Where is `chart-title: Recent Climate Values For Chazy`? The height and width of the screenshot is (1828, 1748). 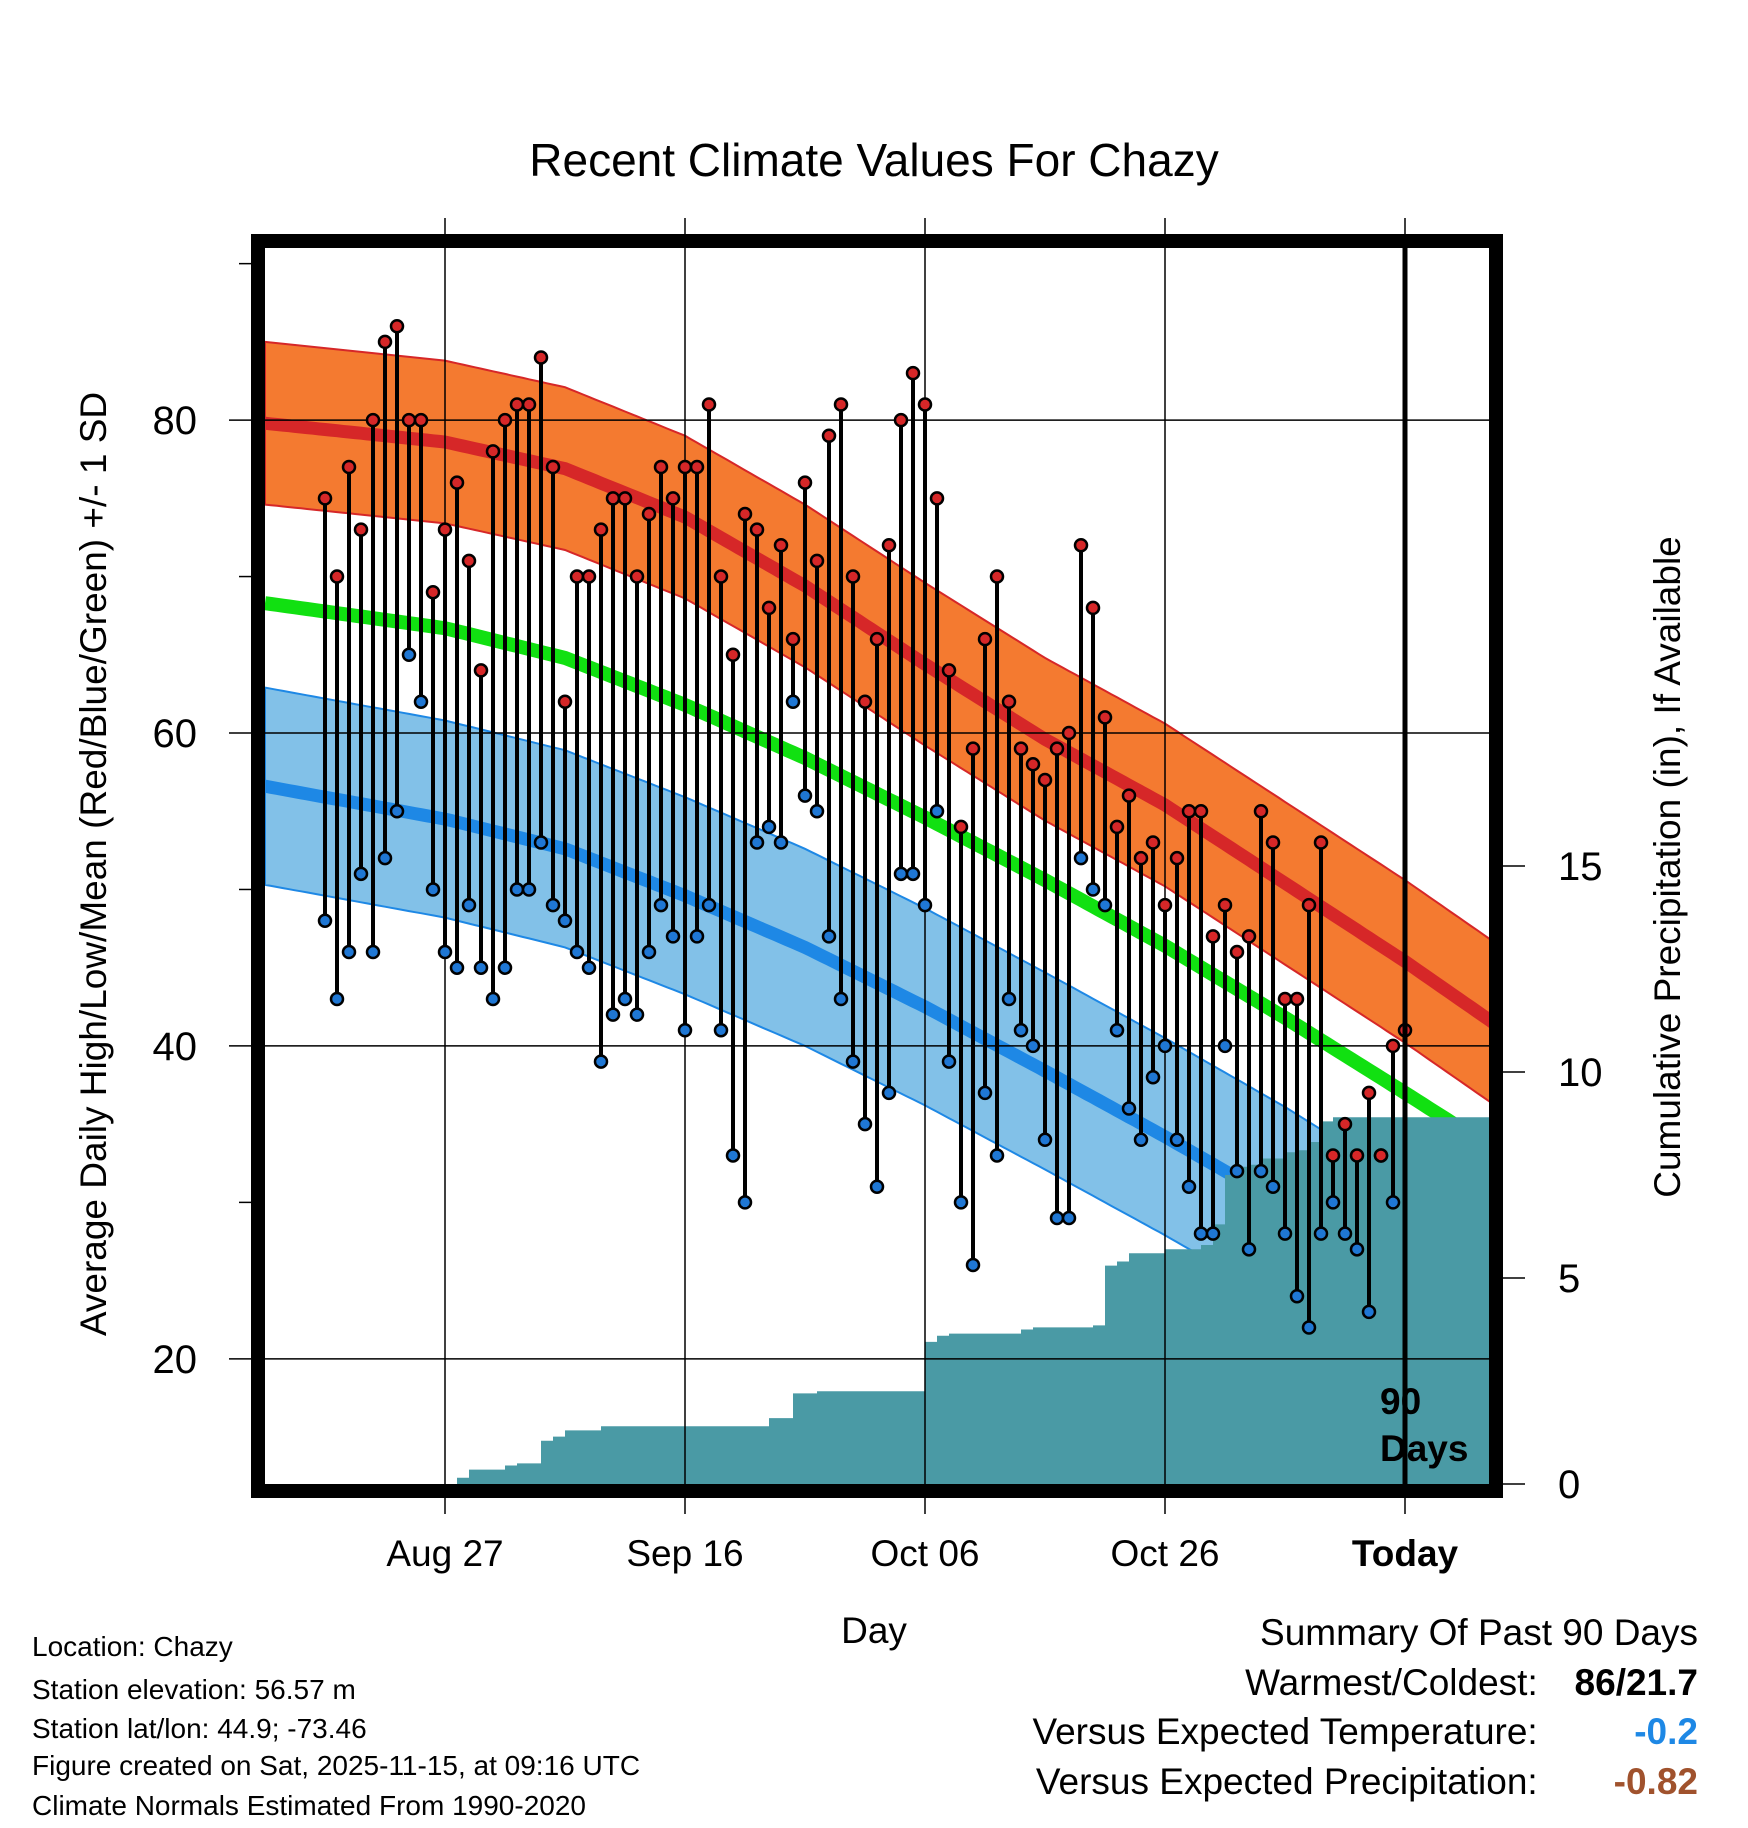 chart-title: Recent Climate Values For Chazy is located at coordinates (873, 160).